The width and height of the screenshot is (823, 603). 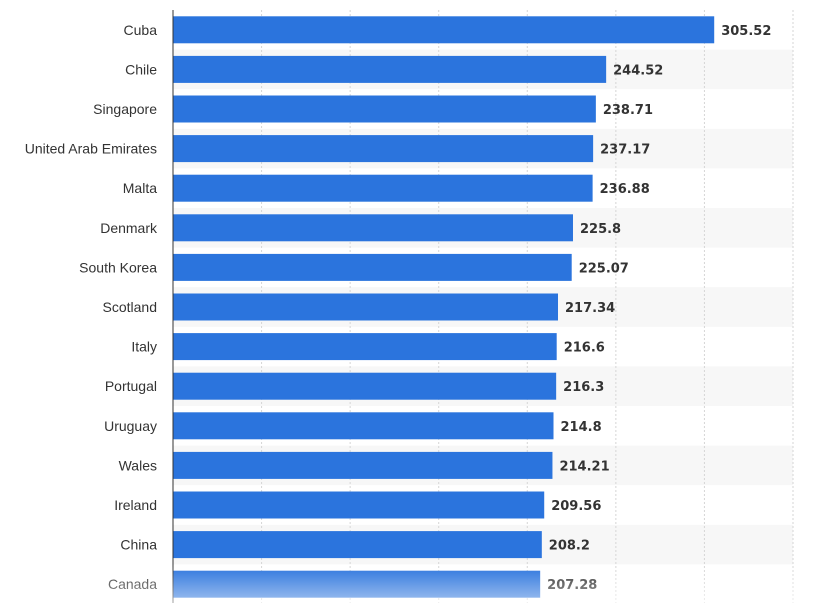 I want to click on value-label: 236.88, so click(x=625, y=189).